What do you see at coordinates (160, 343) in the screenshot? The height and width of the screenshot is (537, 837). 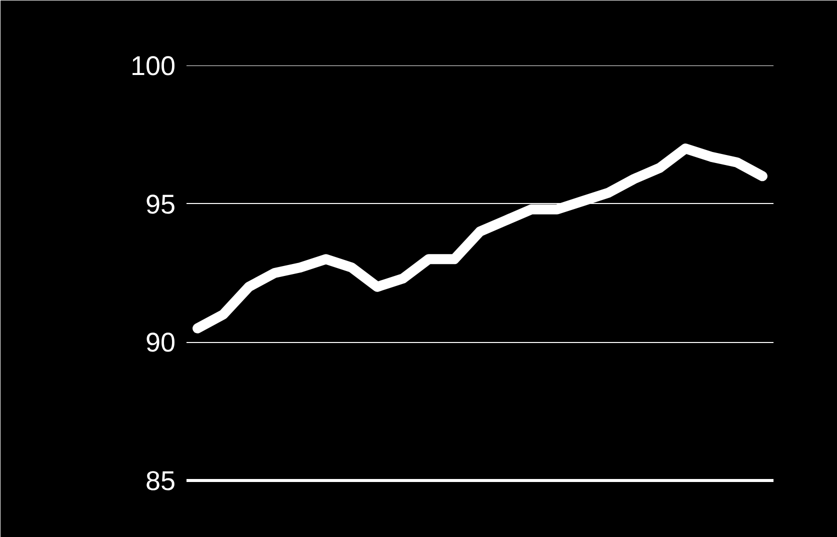 I see `y-tick-label: 90` at bounding box center [160, 343].